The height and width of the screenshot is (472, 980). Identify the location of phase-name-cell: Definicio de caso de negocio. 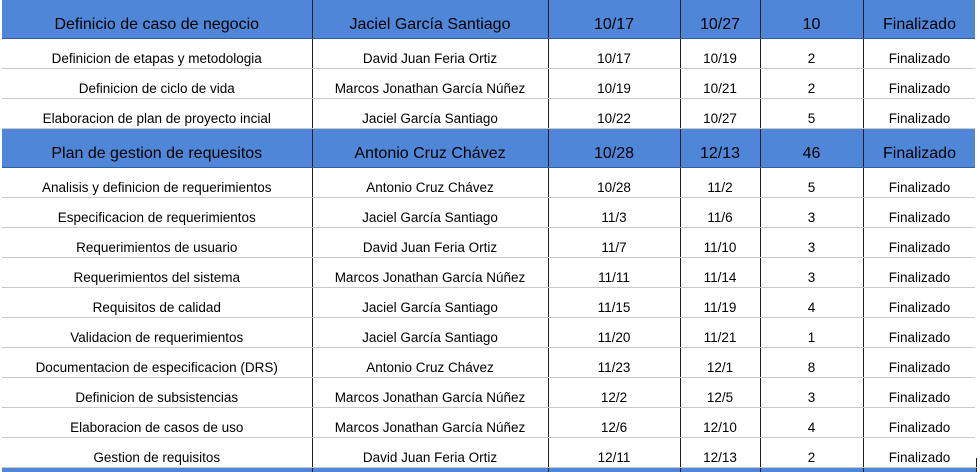
(157, 19).